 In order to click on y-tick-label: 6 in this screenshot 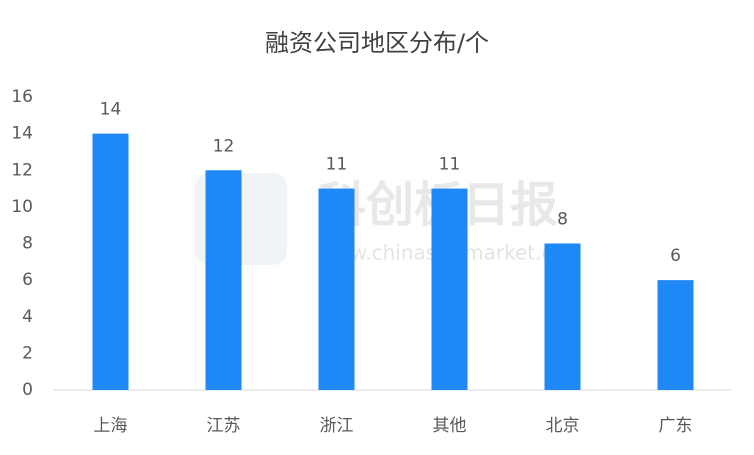, I will do `click(27, 280)`.